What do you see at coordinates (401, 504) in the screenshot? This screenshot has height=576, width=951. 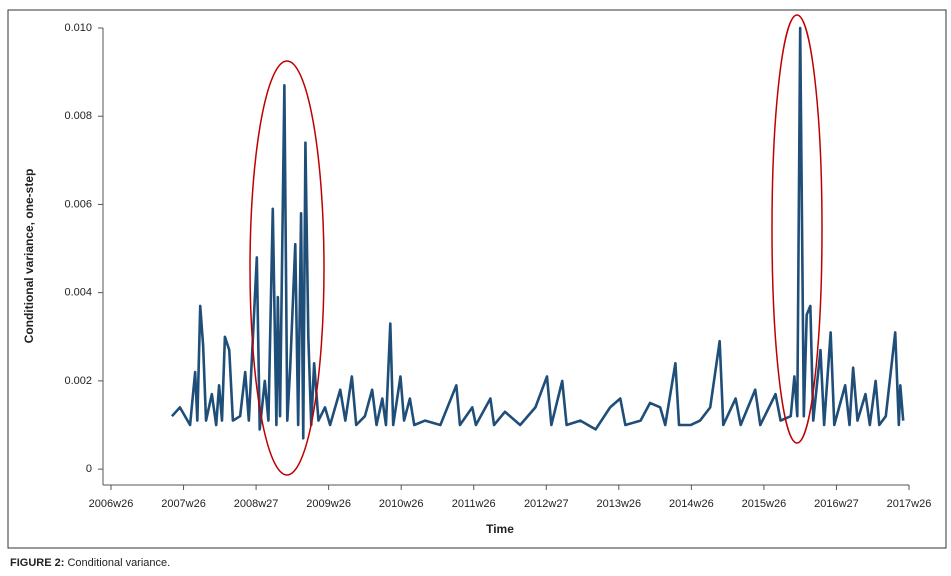 I see `x-tick-label: 2010w26` at bounding box center [401, 504].